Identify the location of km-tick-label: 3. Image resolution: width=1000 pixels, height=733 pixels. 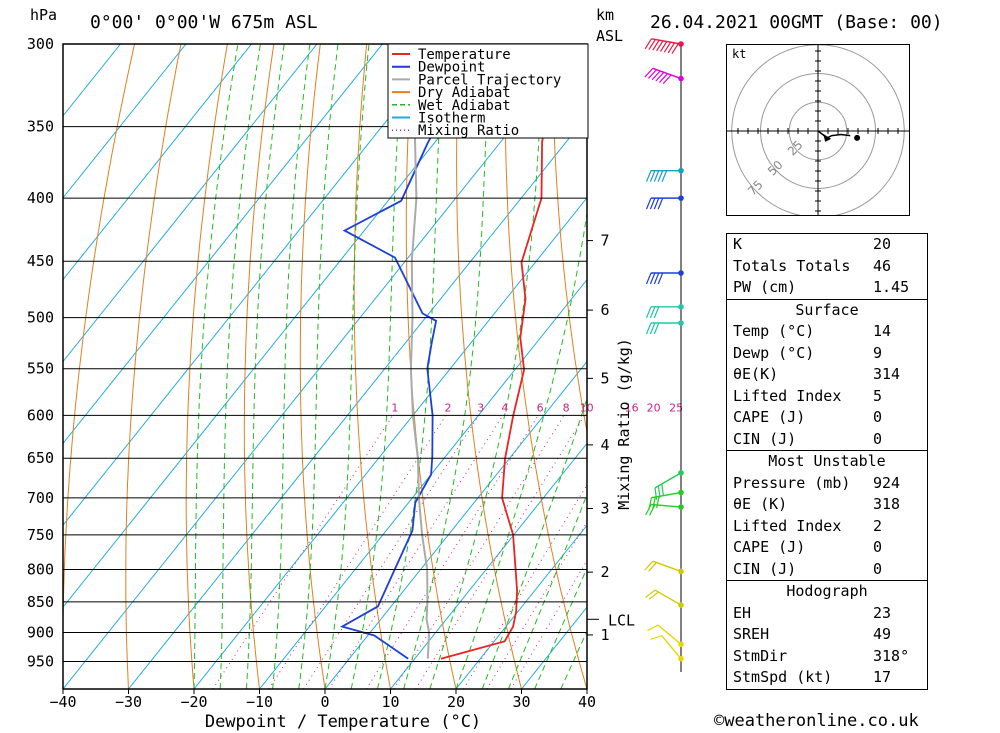
(604, 509).